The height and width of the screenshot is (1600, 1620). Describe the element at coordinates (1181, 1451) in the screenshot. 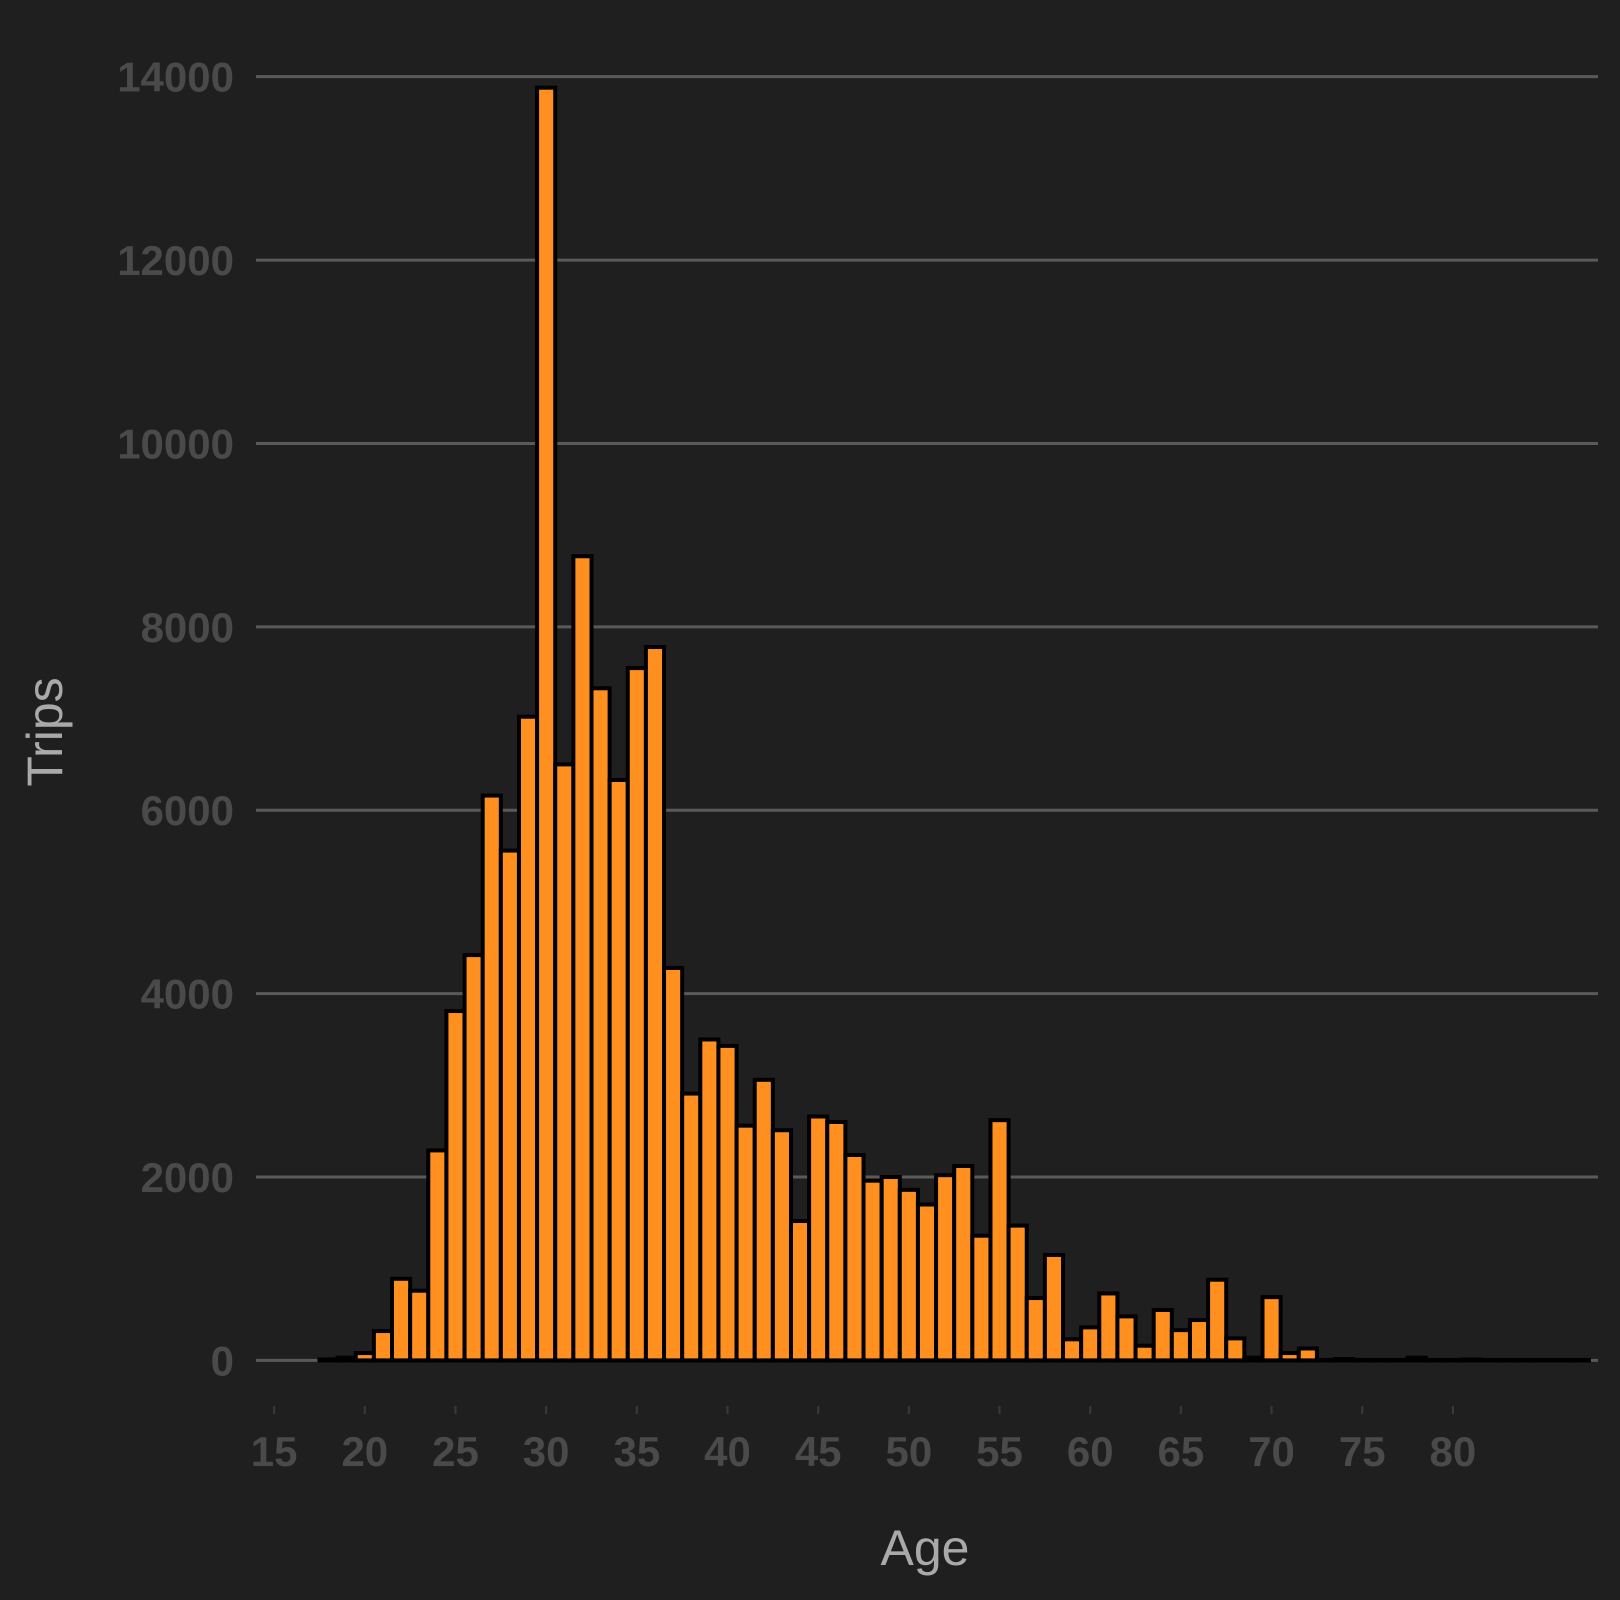

I see `x-tick-label: 65` at that location.